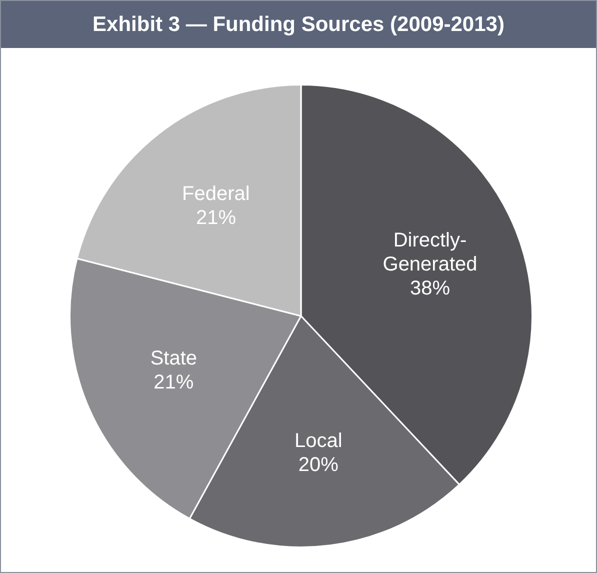  What do you see at coordinates (174, 359) in the screenshot?
I see `slice-label: State` at bounding box center [174, 359].